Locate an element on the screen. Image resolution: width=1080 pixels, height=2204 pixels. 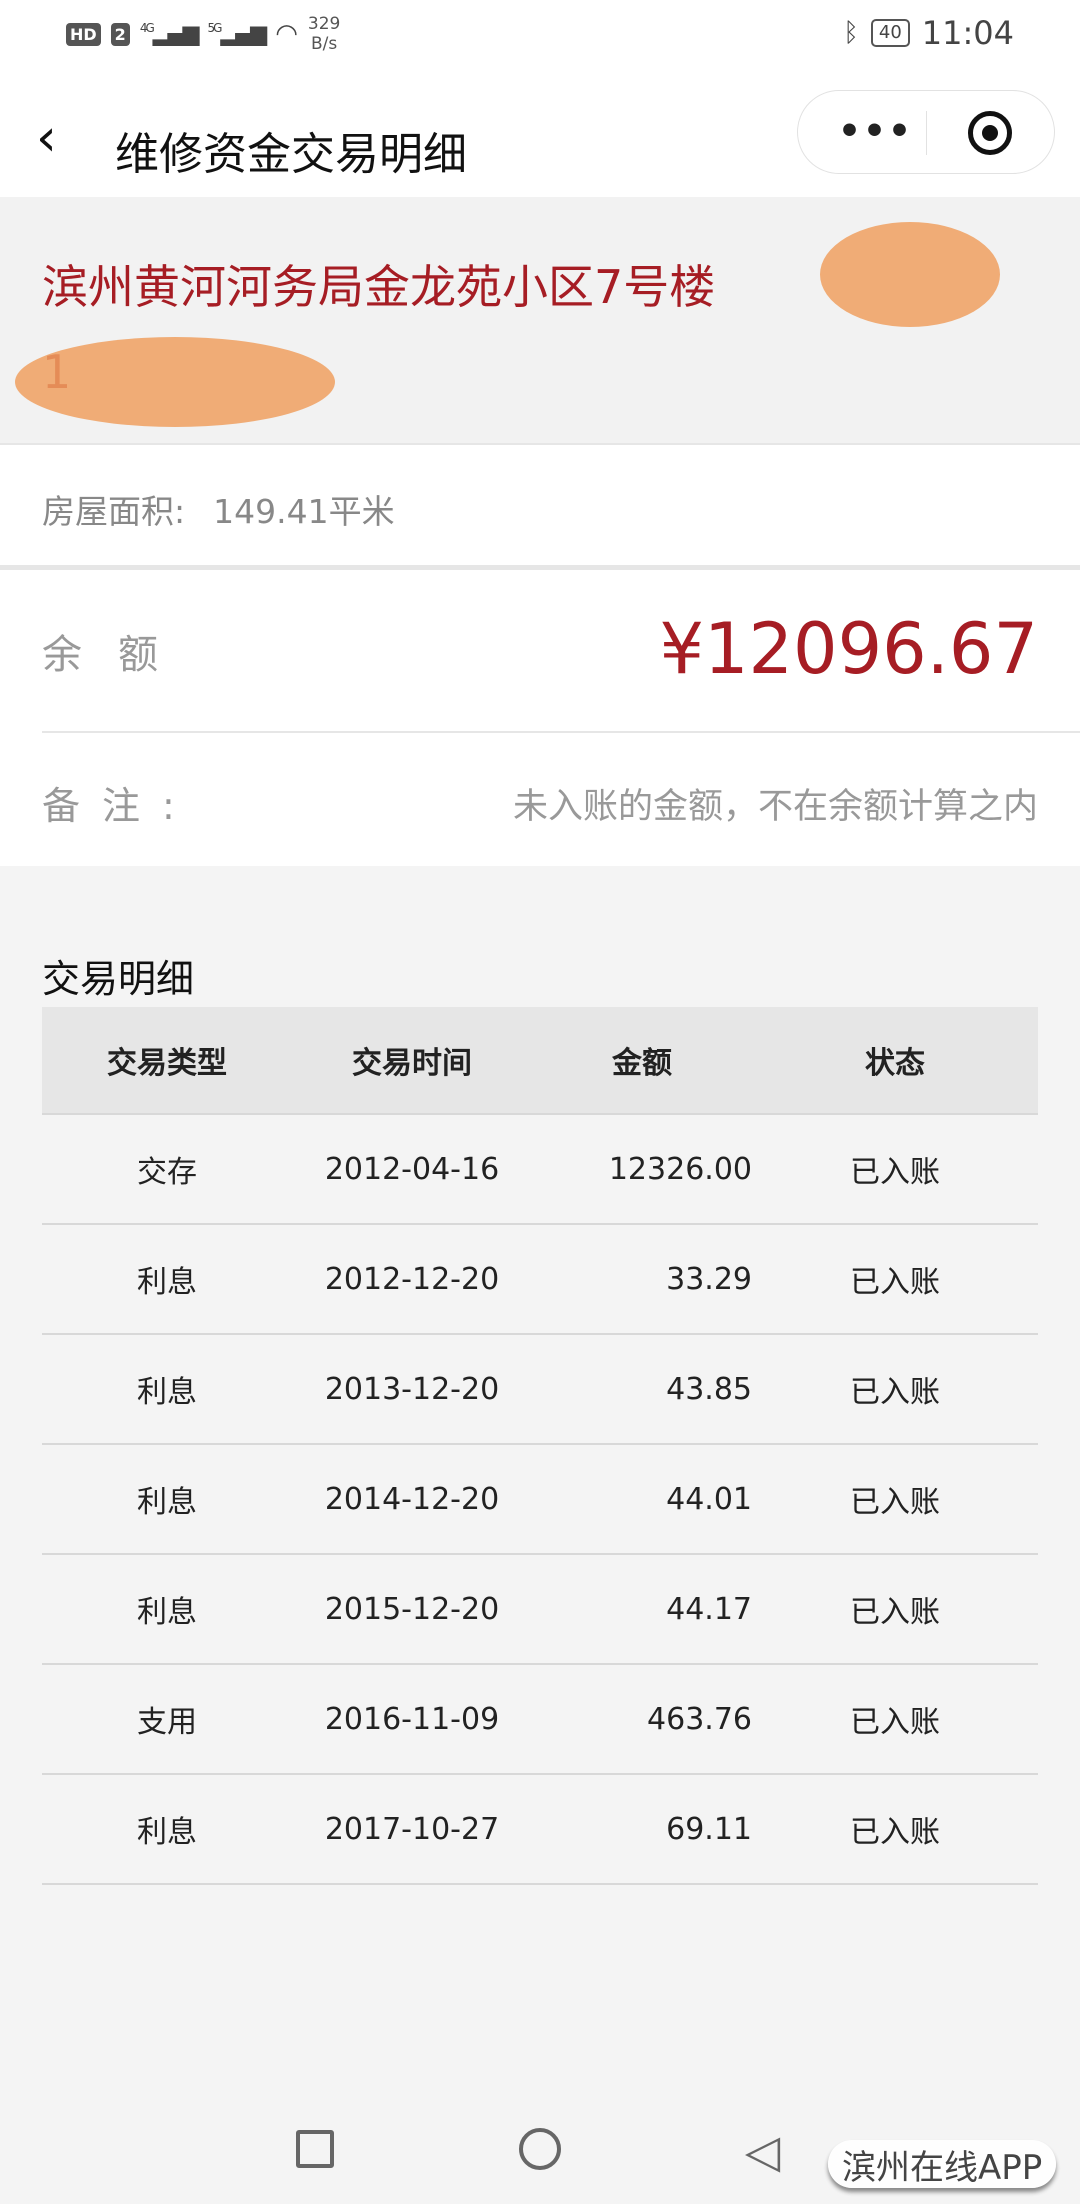
note-text: 未入账的金额，不在余额计算之内 is located at coordinates (775, 807).